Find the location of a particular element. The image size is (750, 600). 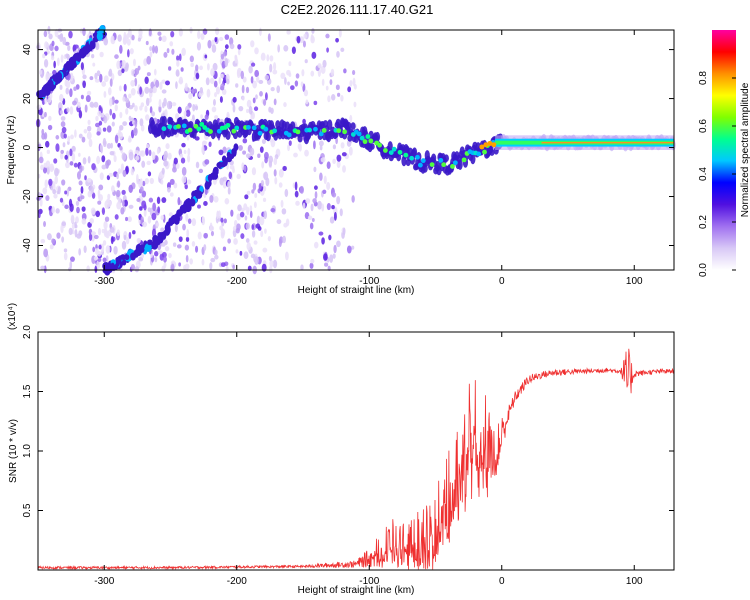

spectrogram-x-label: Height of straight line (km) is located at coordinates (356, 290).